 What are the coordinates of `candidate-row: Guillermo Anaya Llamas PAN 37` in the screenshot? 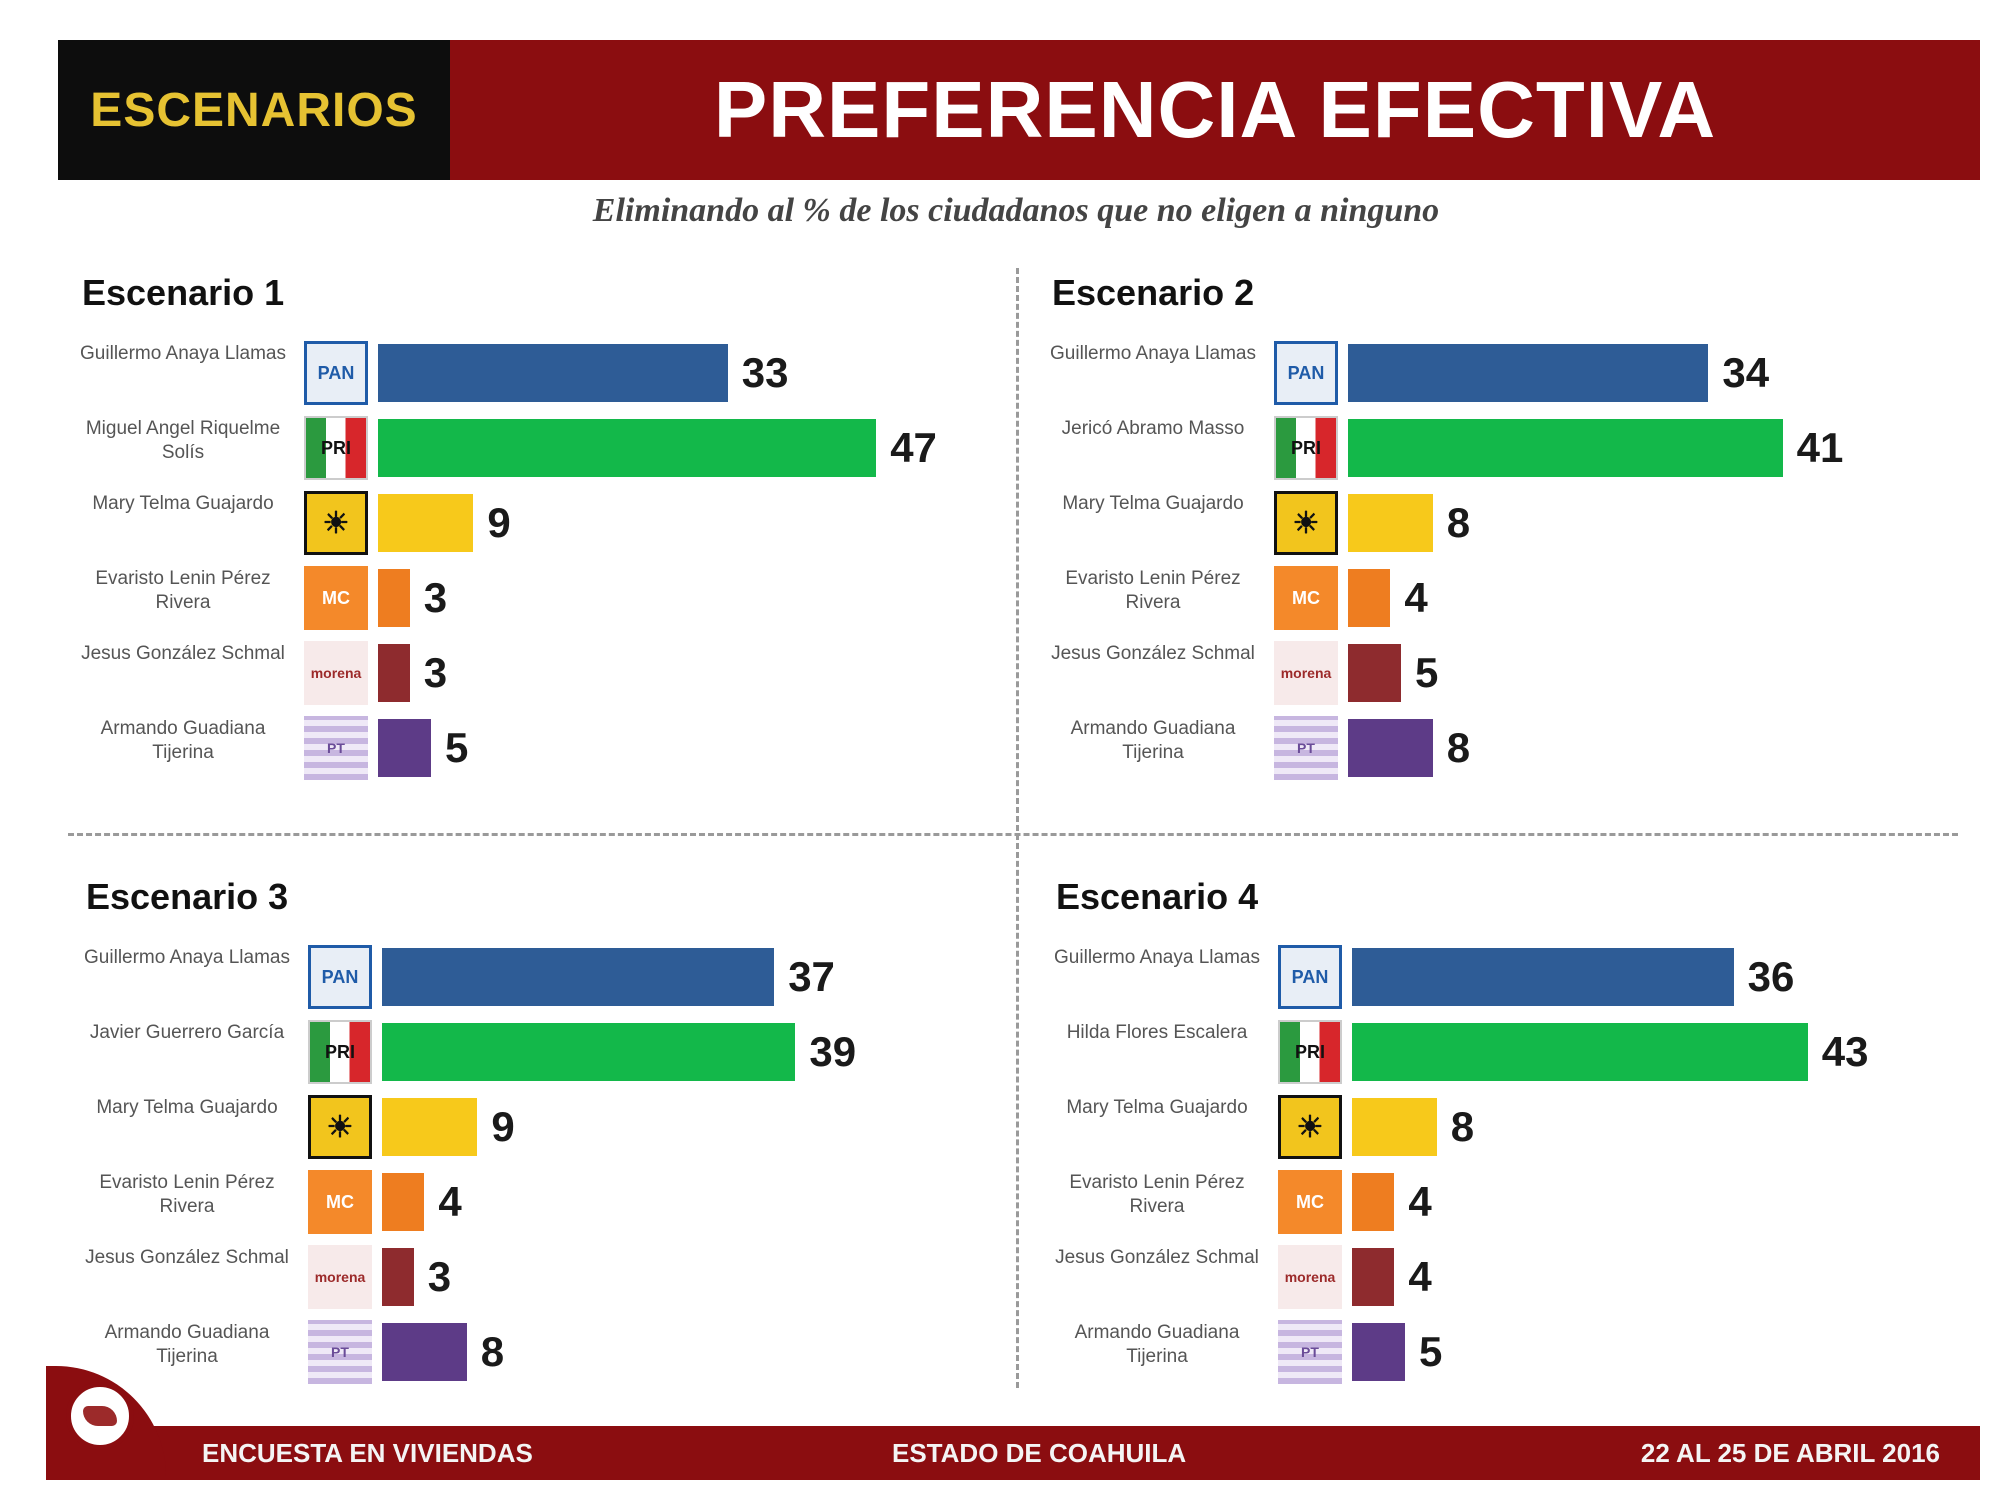 It's located at (526, 977).